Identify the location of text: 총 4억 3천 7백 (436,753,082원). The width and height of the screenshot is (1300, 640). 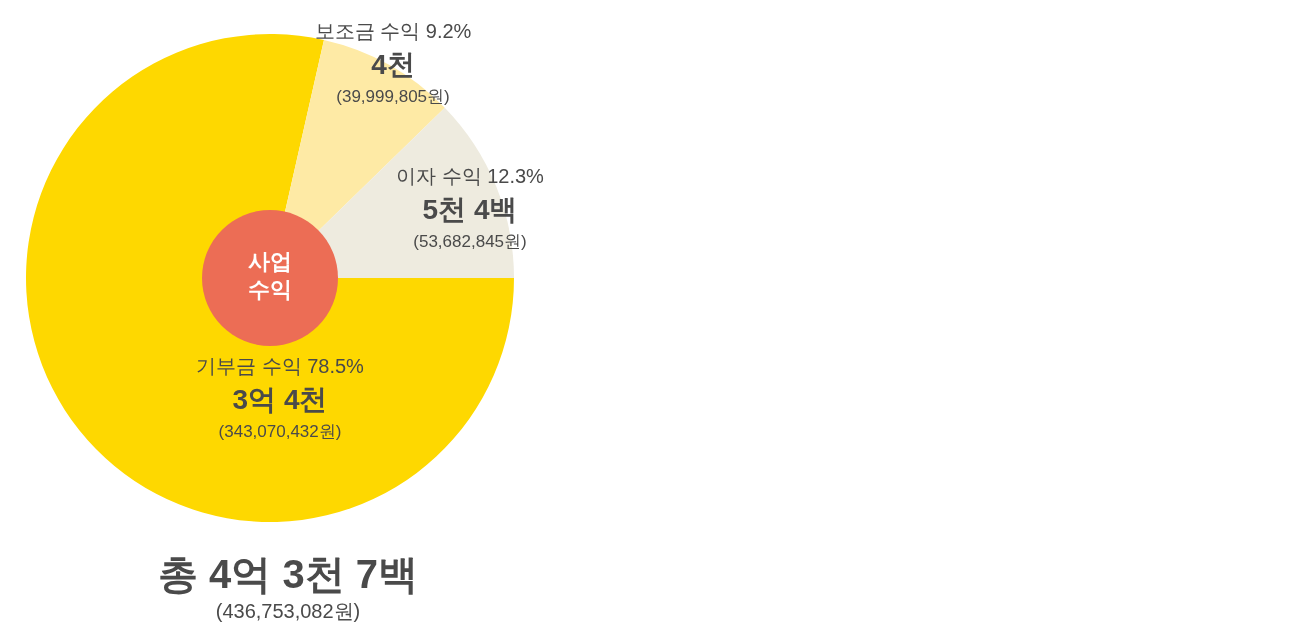
(288, 587).